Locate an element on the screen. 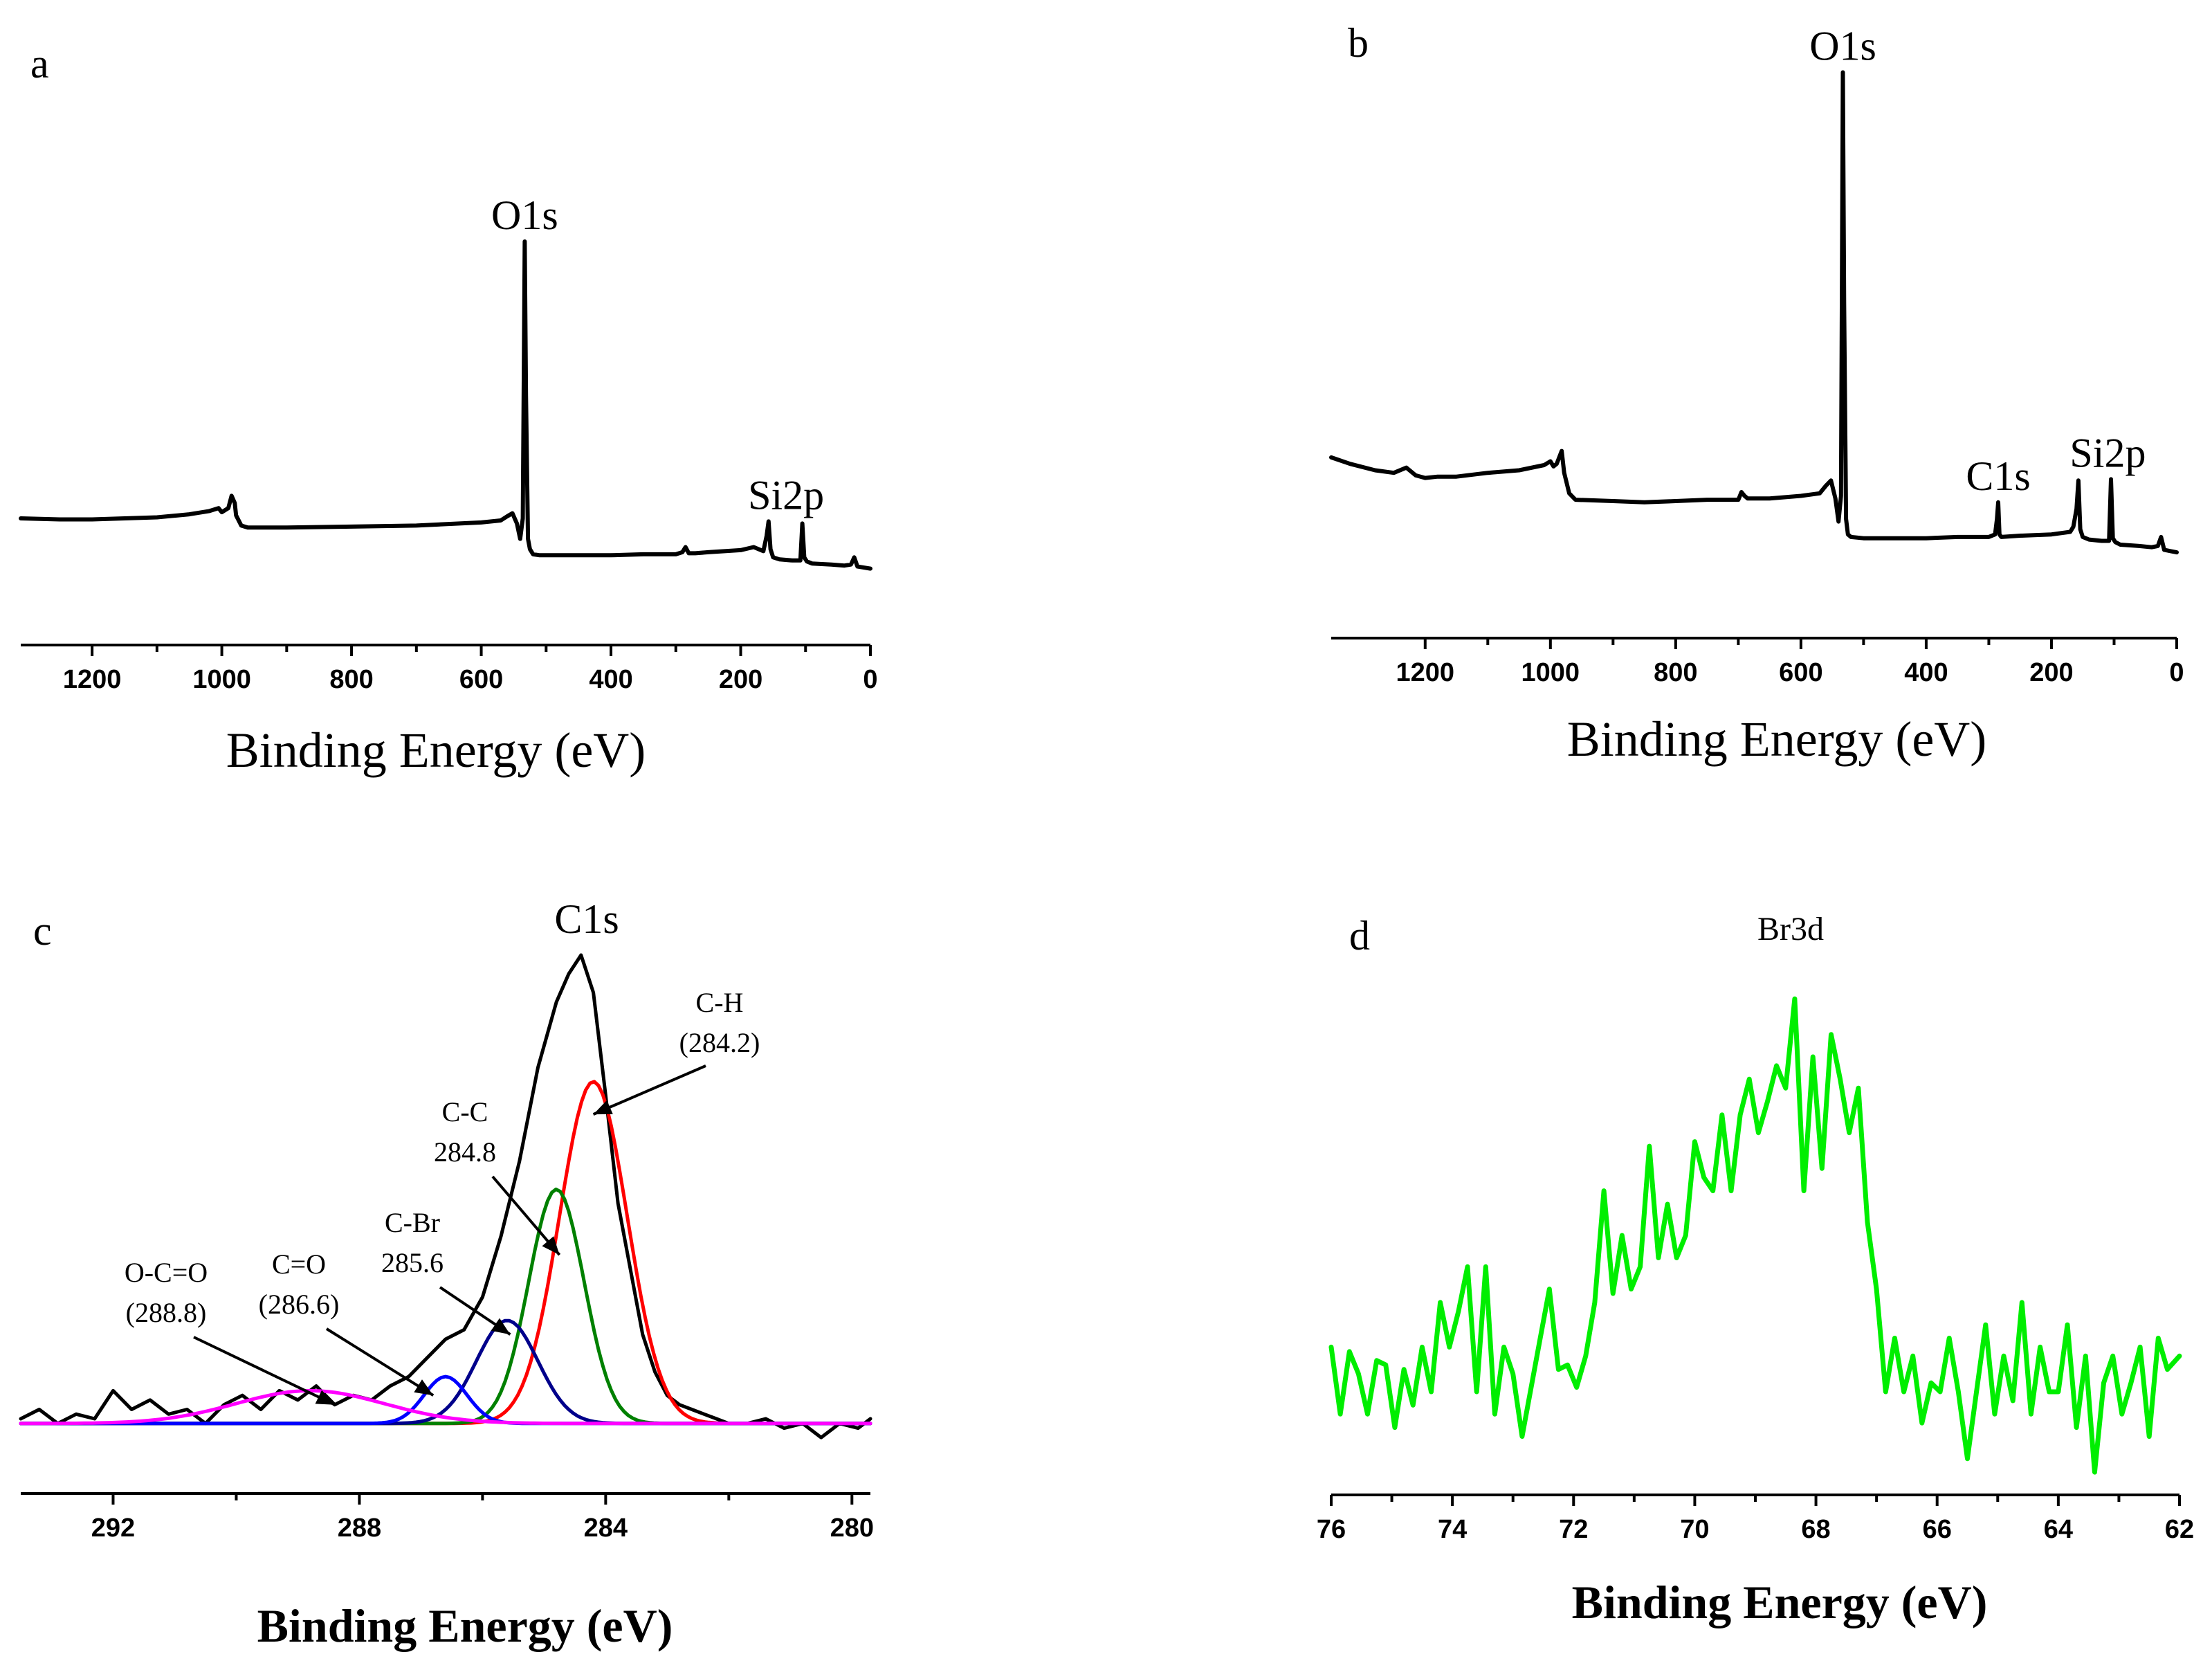 The width and height of the screenshot is (2212, 1670). panel-b-x-ticks: 1200 1000 800 600 400 200 0 is located at coordinates (1790, 662).